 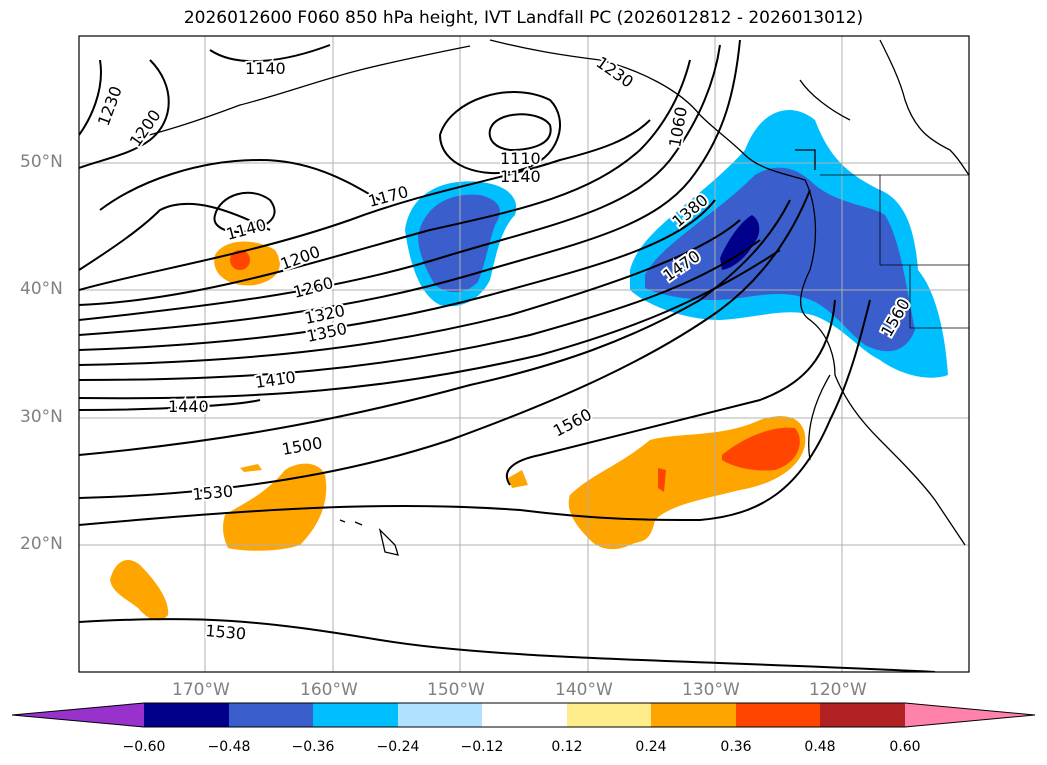 I want to click on colorbar-tick: −0.60, so click(x=144, y=747).